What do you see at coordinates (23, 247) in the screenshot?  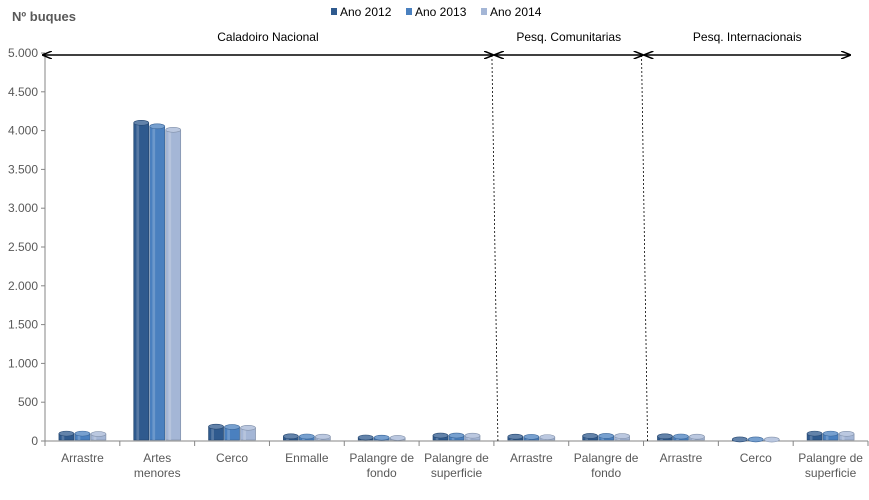 I see `y-tick-label: 2.500` at bounding box center [23, 247].